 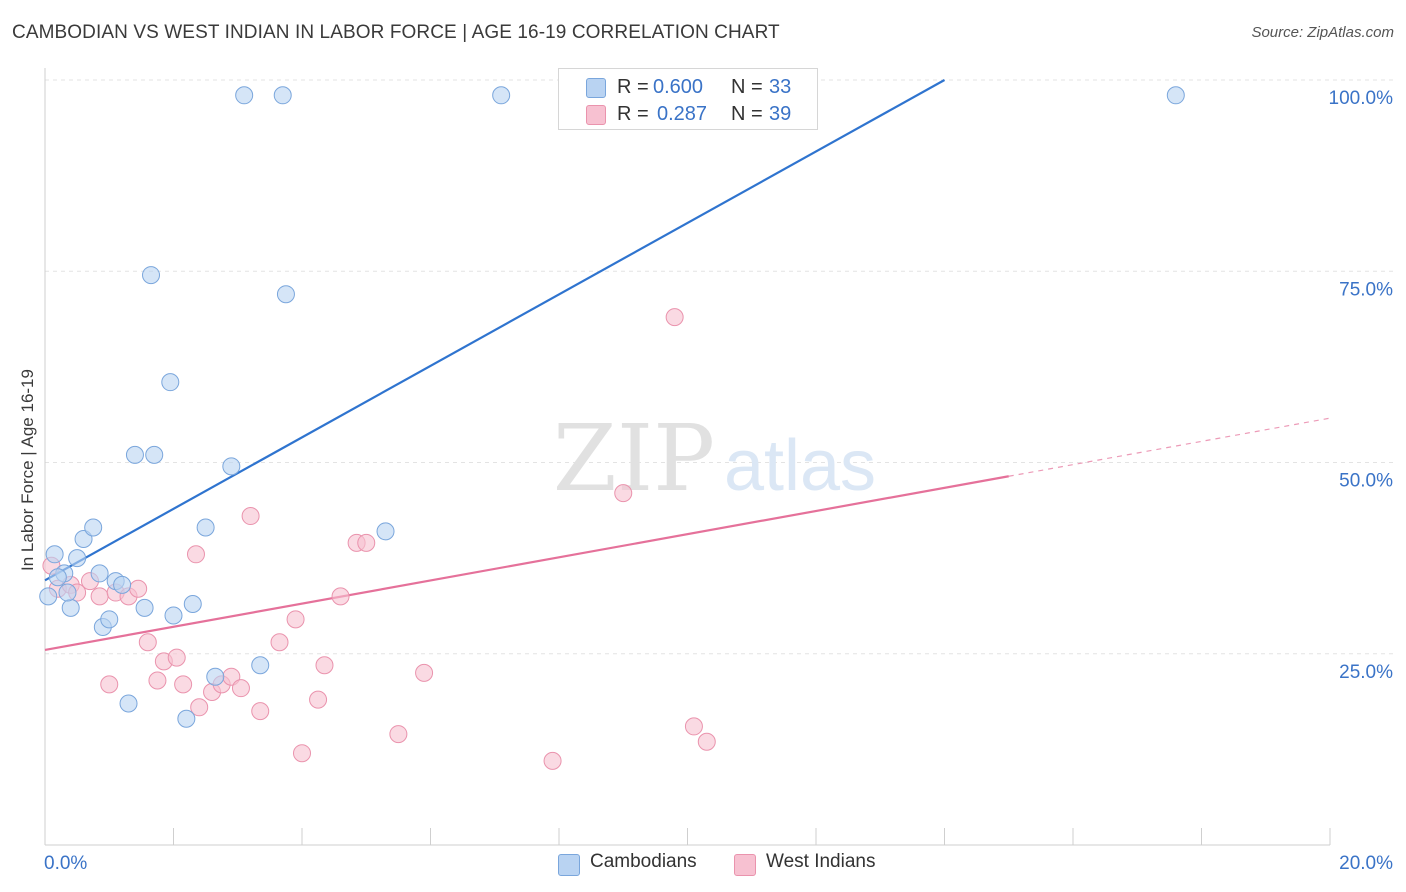 I want to click on legend-row-west-indians: R = 0.287 N = 39, so click(x=688, y=114).